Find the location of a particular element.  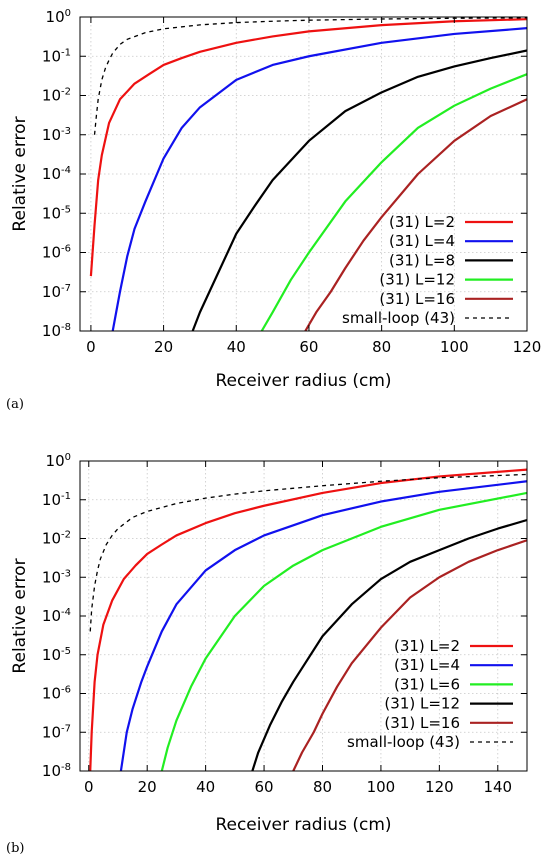

x-tick-label: 140 is located at coordinates (497, 787).